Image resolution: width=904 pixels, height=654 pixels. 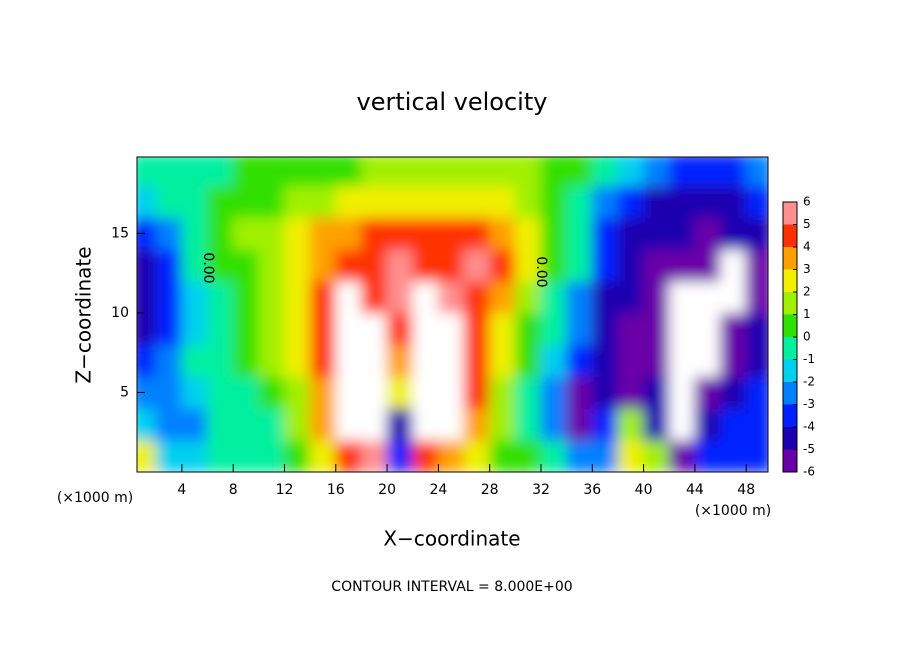 What do you see at coordinates (807, 202) in the screenshot?
I see `colorbar-tick-label: 6` at bounding box center [807, 202].